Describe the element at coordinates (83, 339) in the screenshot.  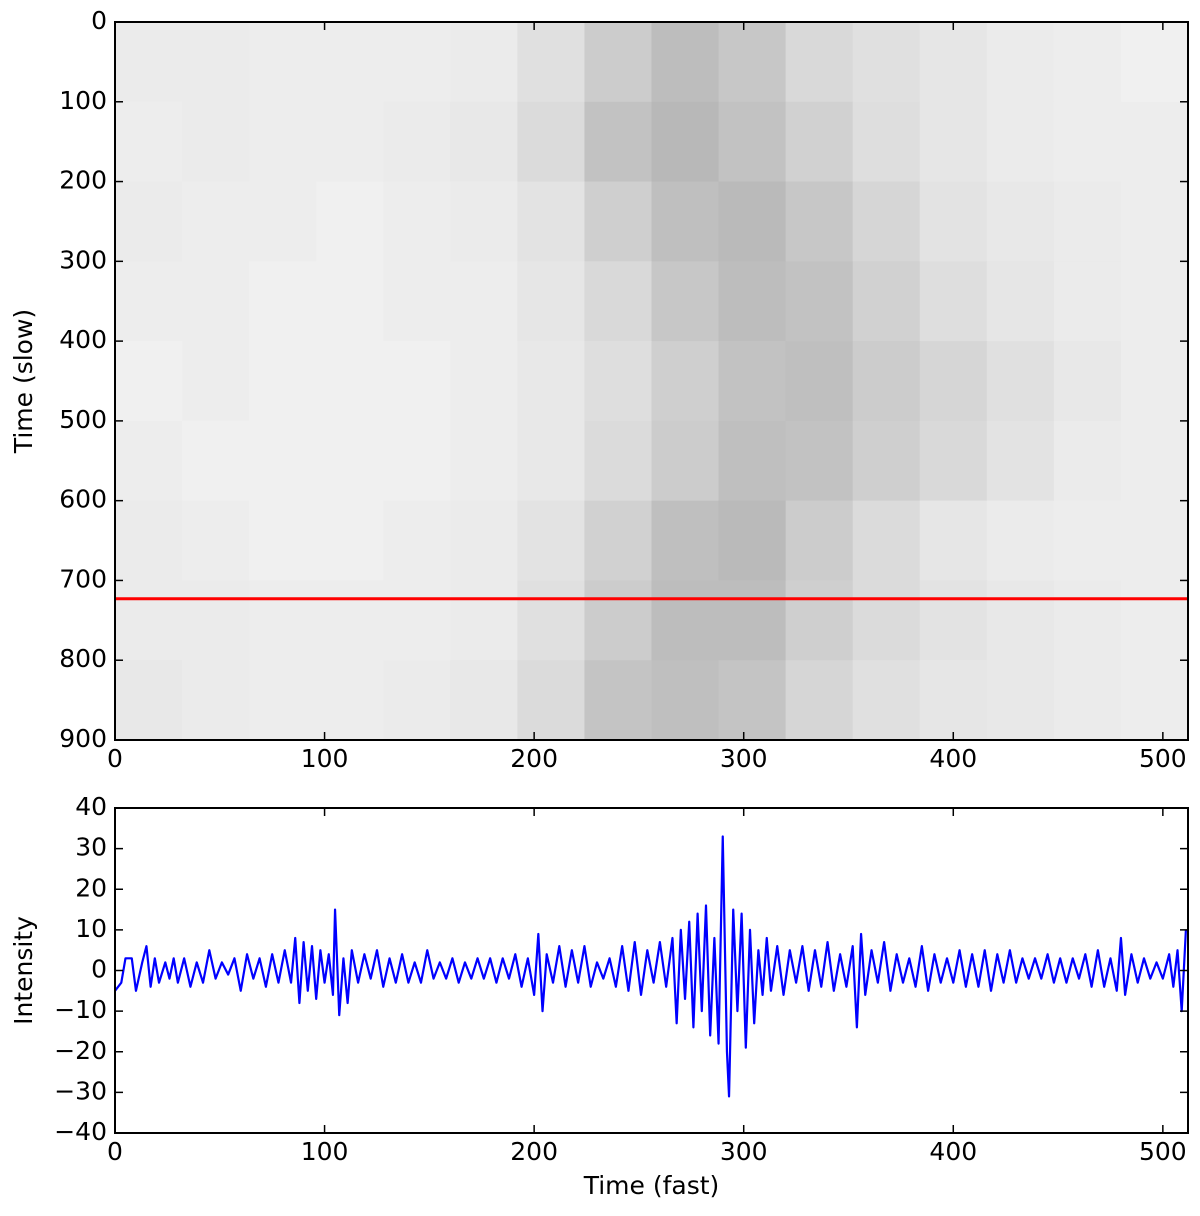
I see `y-tick-label: 400` at that location.